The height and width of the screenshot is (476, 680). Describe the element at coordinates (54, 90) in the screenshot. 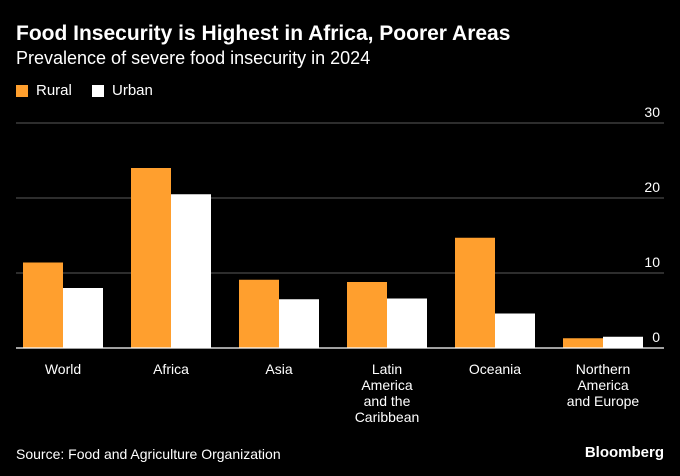

I see `legend-label-rural: Rural` at that location.